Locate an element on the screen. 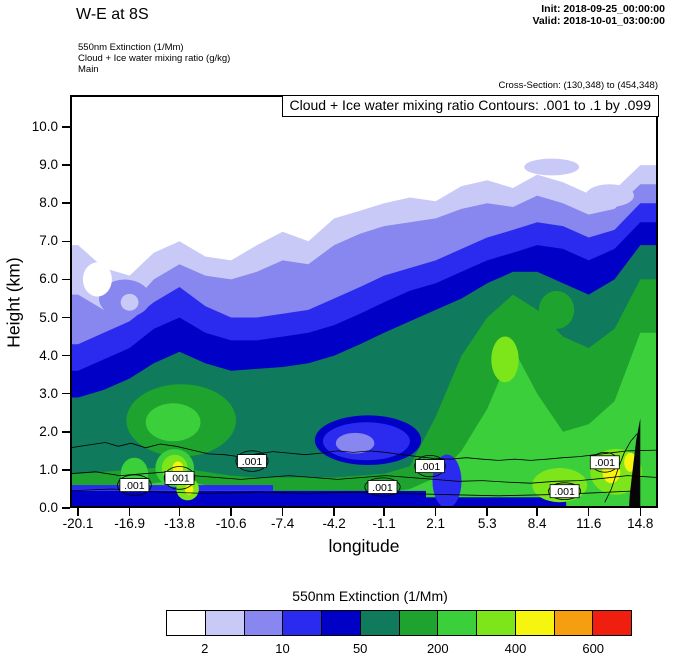 The image size is (674, 667). x-tick-label: 11.6 is located at coordinates (589, 523).